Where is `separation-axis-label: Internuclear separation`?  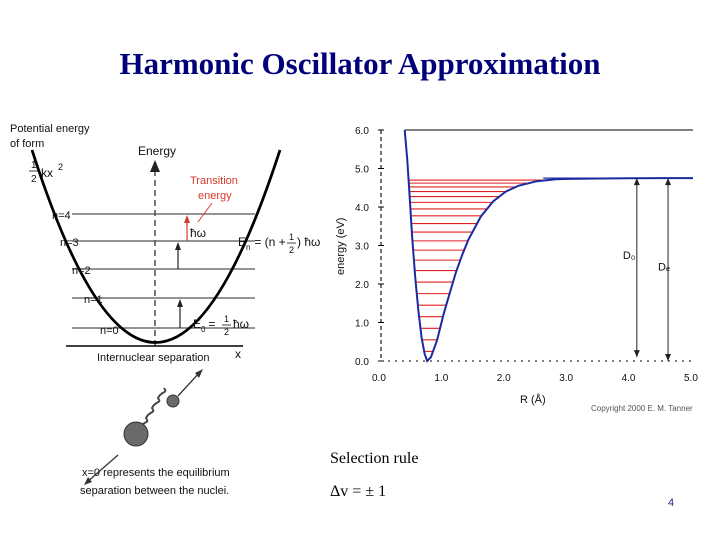
separation-axis-label: Internuclear separation is located at coordinates (153, 358).